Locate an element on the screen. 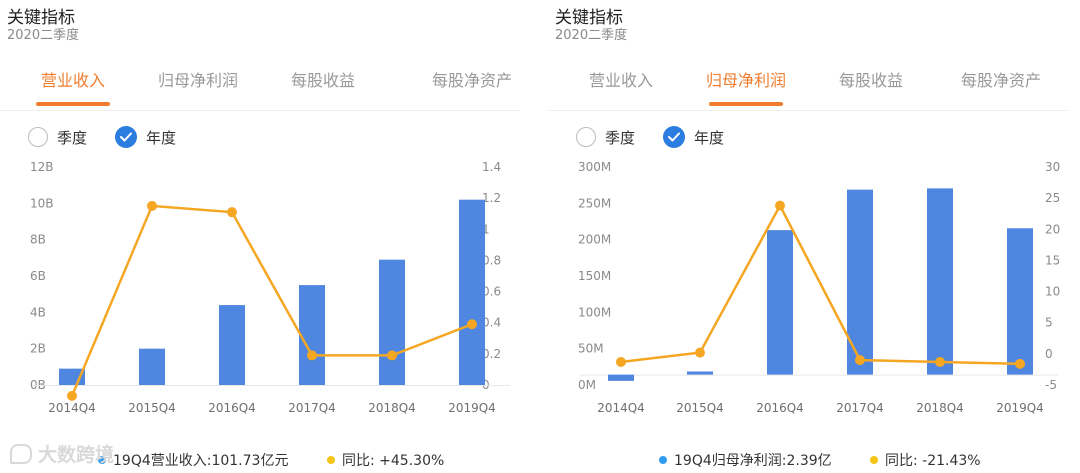  right-axis-tick-label: 0 is located at coordinates (1049, 354).